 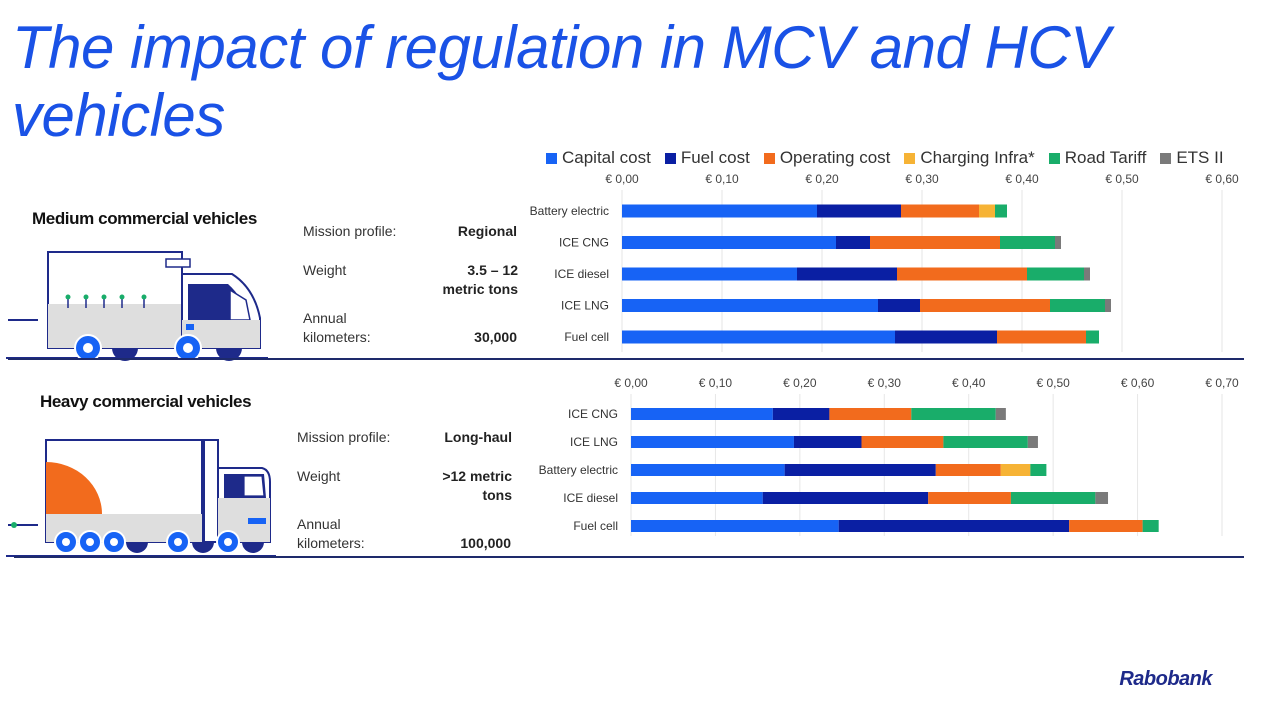 I want to click on x-tick-label: € 0,70, so click(x=1222, y=383).